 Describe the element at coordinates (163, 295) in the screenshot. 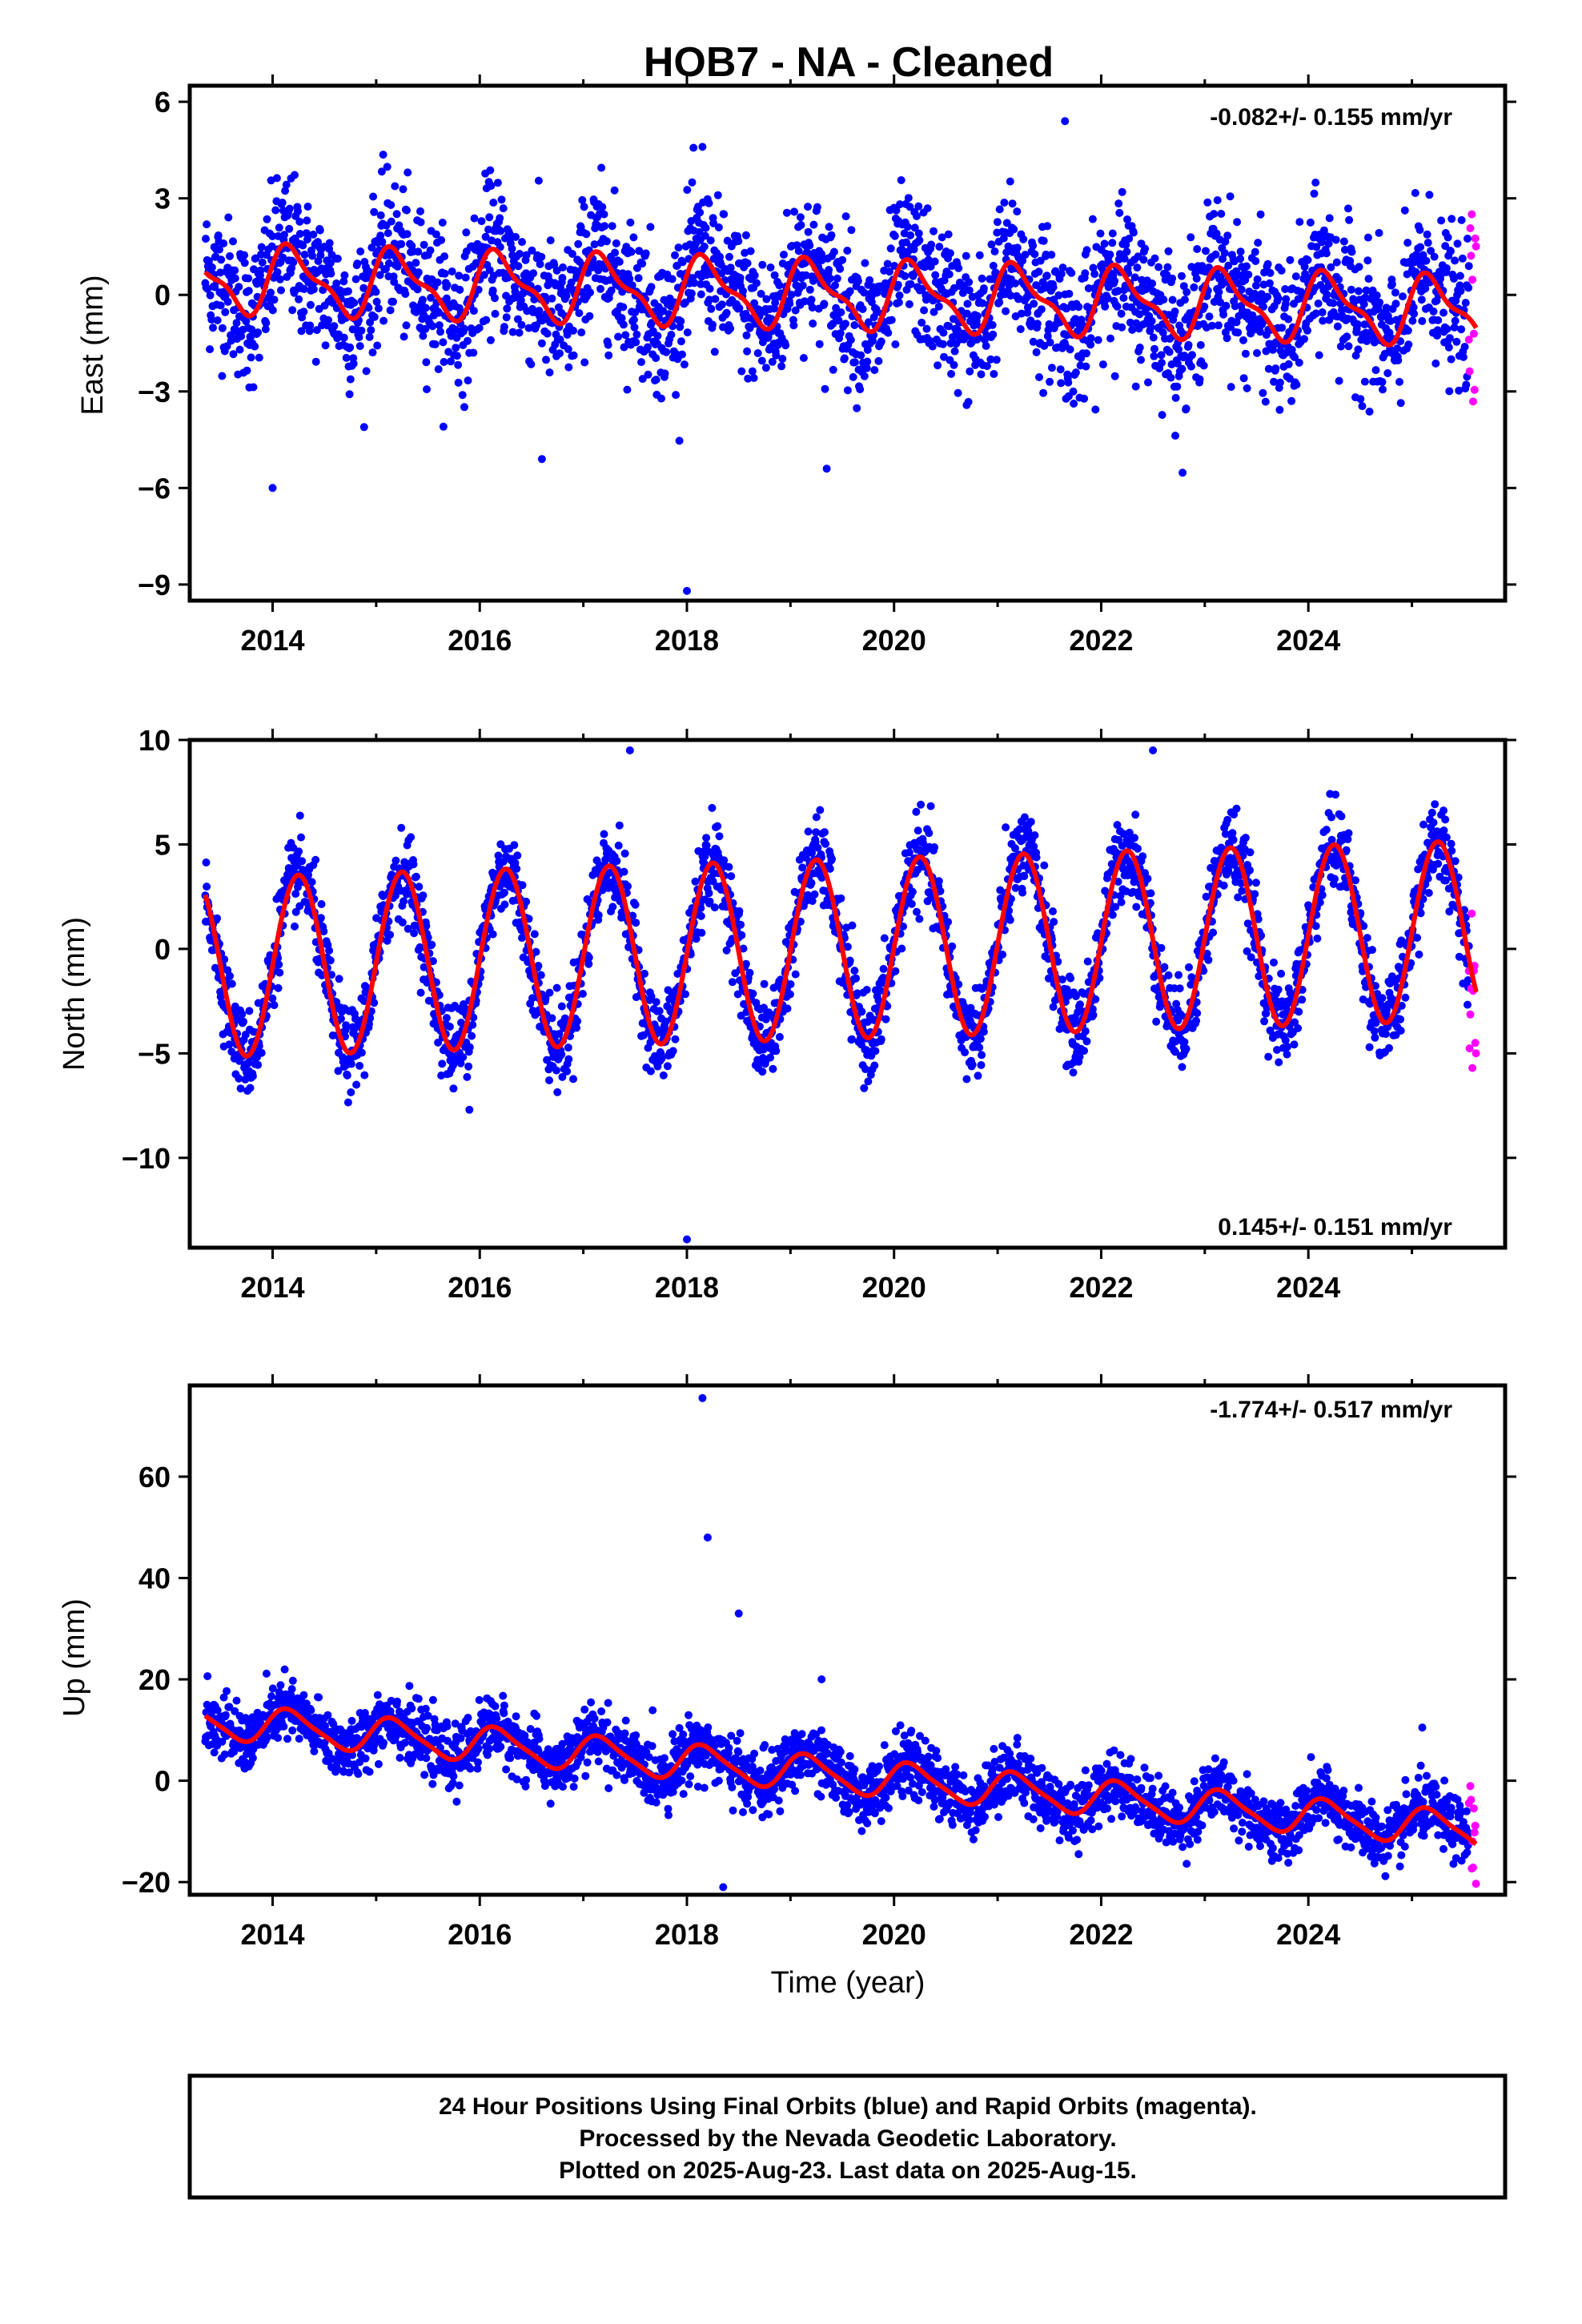

I see `east-y-tick-label: 0` at that location.